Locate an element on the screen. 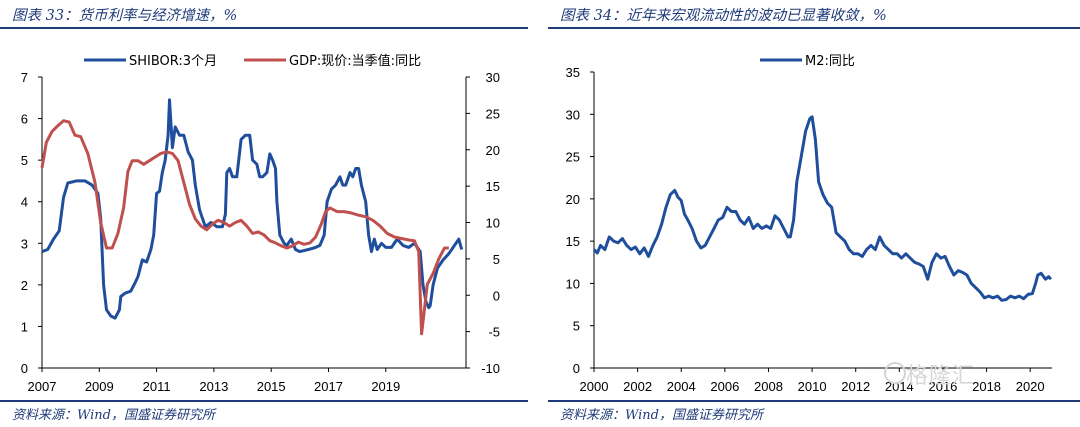  y-right-tick-label: 30 is located at coordinates (493, 77).